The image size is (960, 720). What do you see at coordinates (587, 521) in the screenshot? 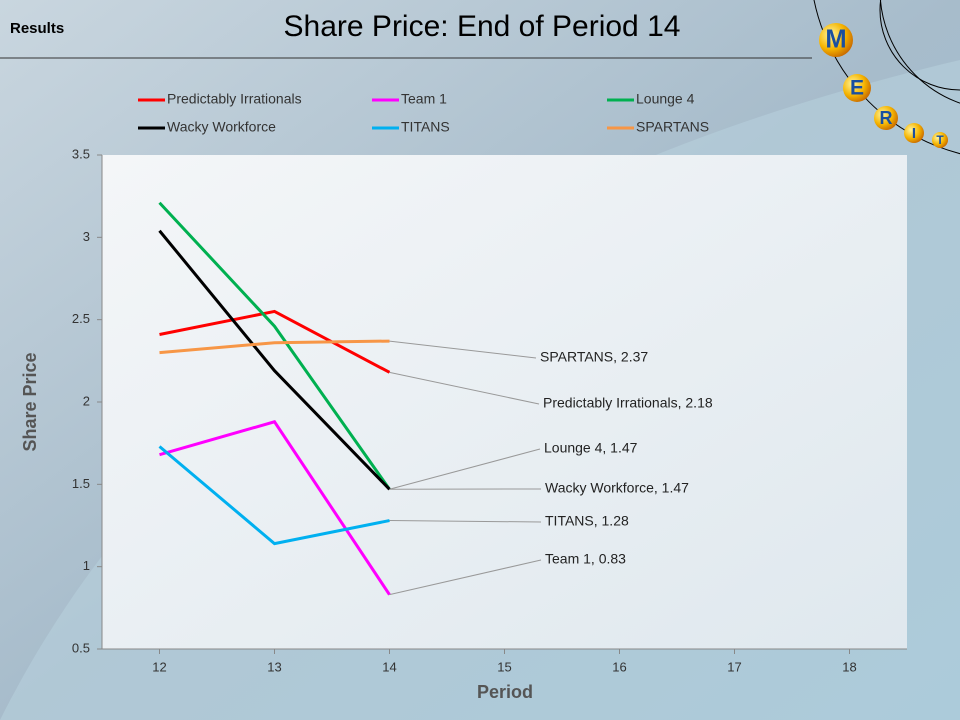
I see `data-label: TITANS, 1.28` at bounding box center [587, 521].